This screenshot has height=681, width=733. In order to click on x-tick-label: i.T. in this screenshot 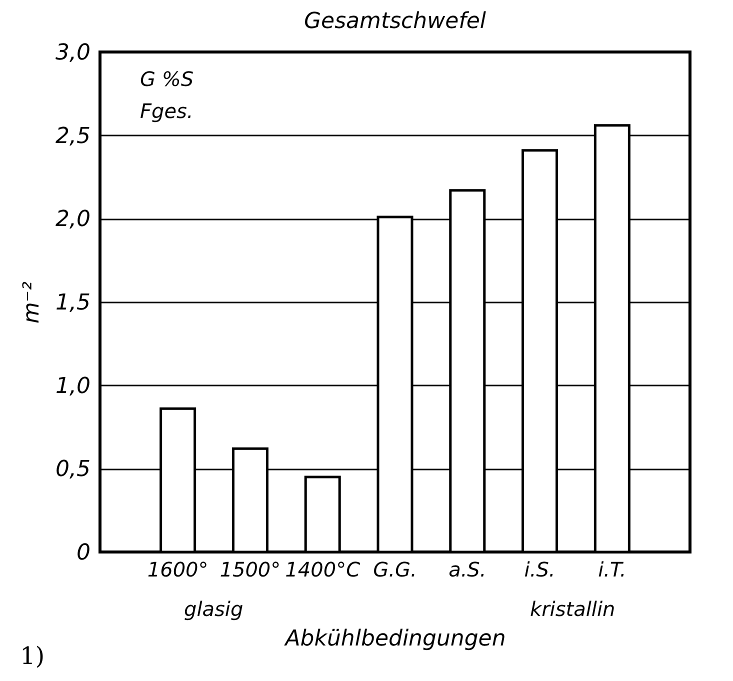, I will do `click(612, 570)`.